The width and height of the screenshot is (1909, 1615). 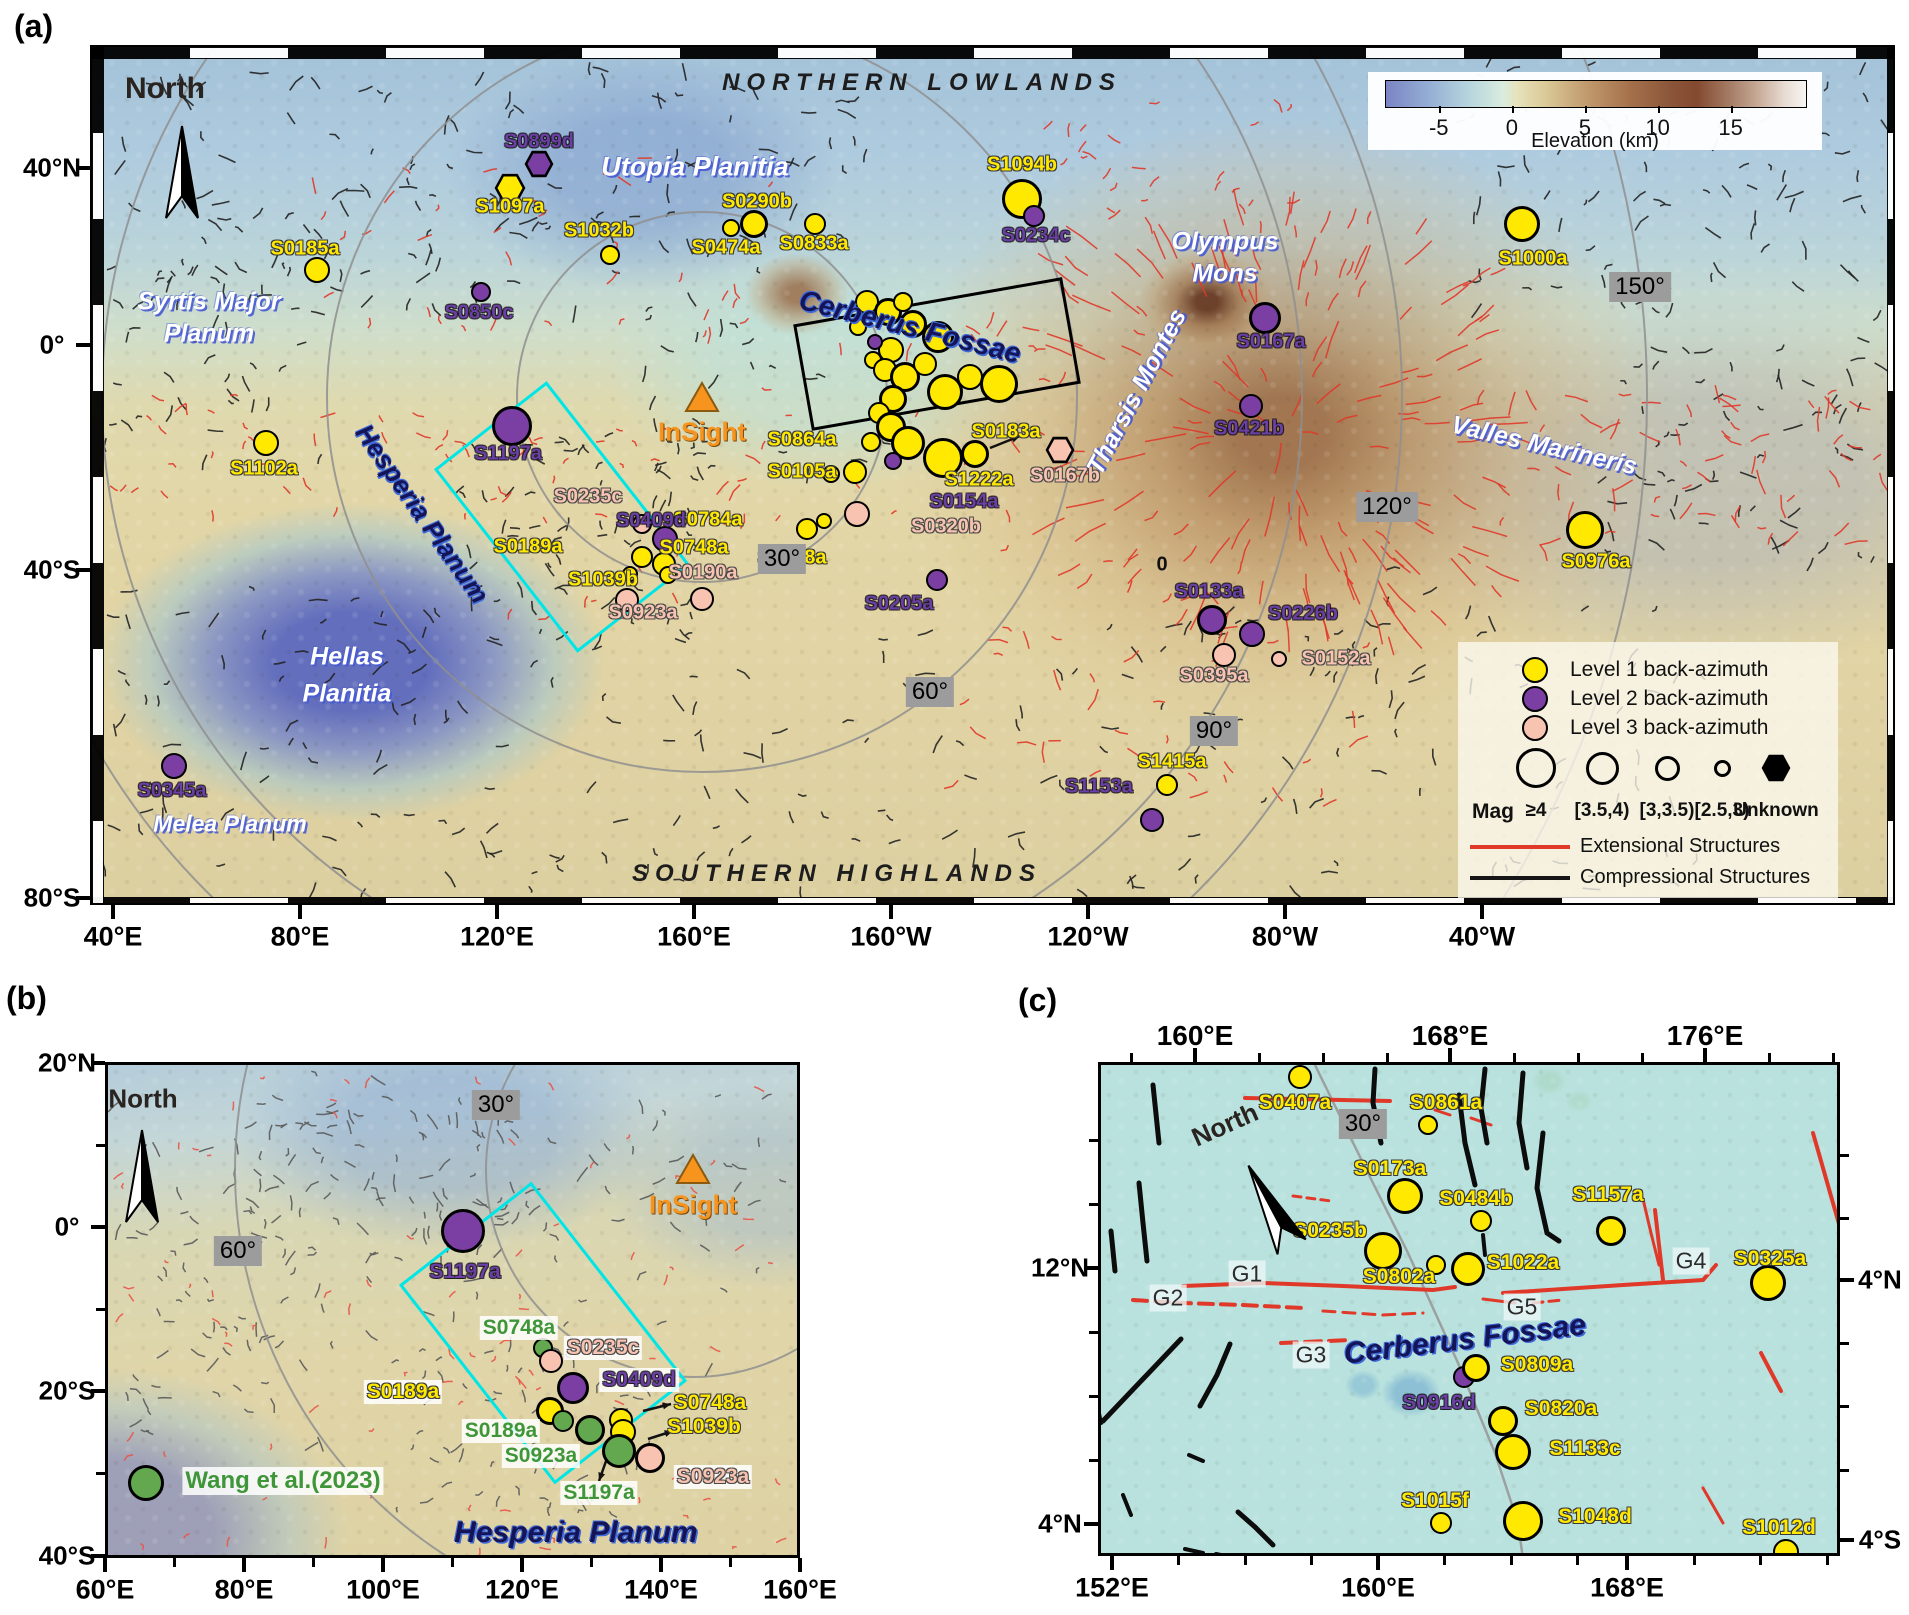 What do you see at coordinates (67, 1390) in the screenshot?
I see `axis-label-left: 20°S` at bounding box center [67, 1390].